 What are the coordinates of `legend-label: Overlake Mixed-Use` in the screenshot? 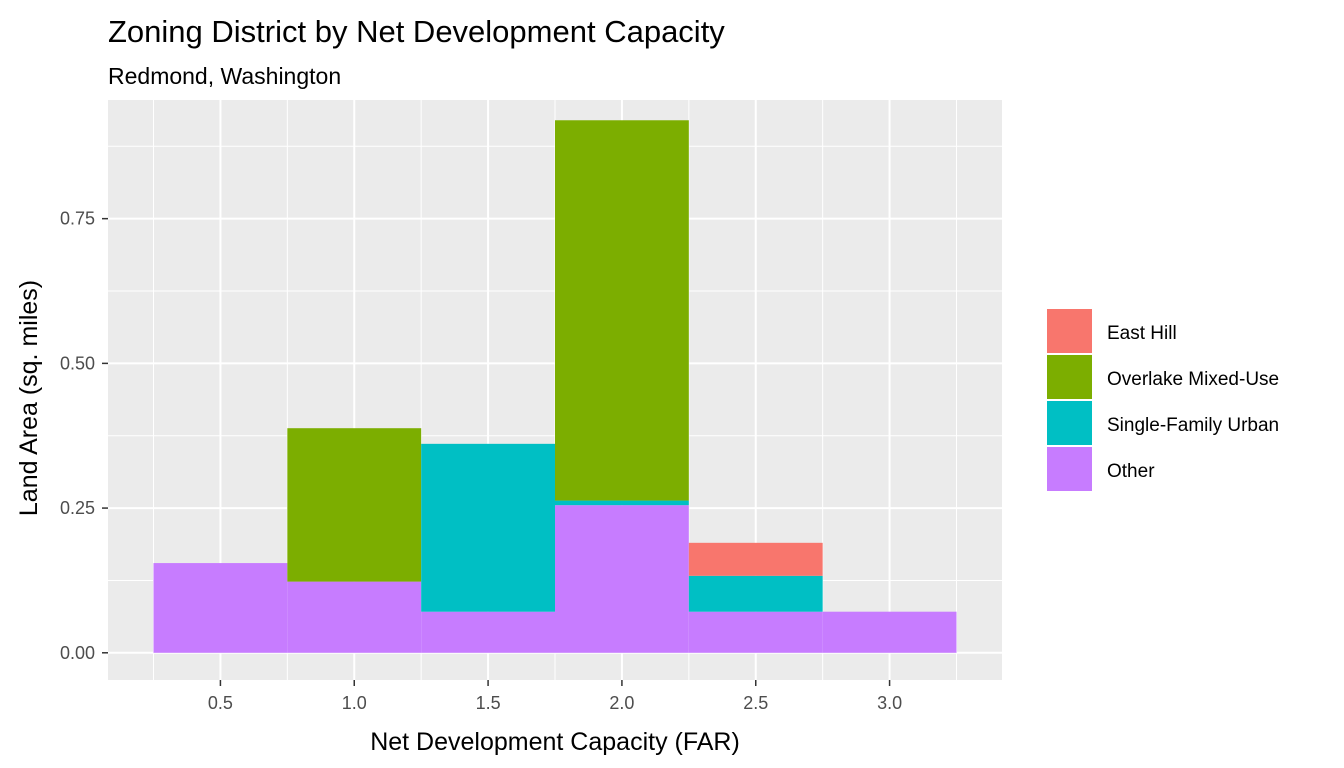 It's located at (1193, 379).